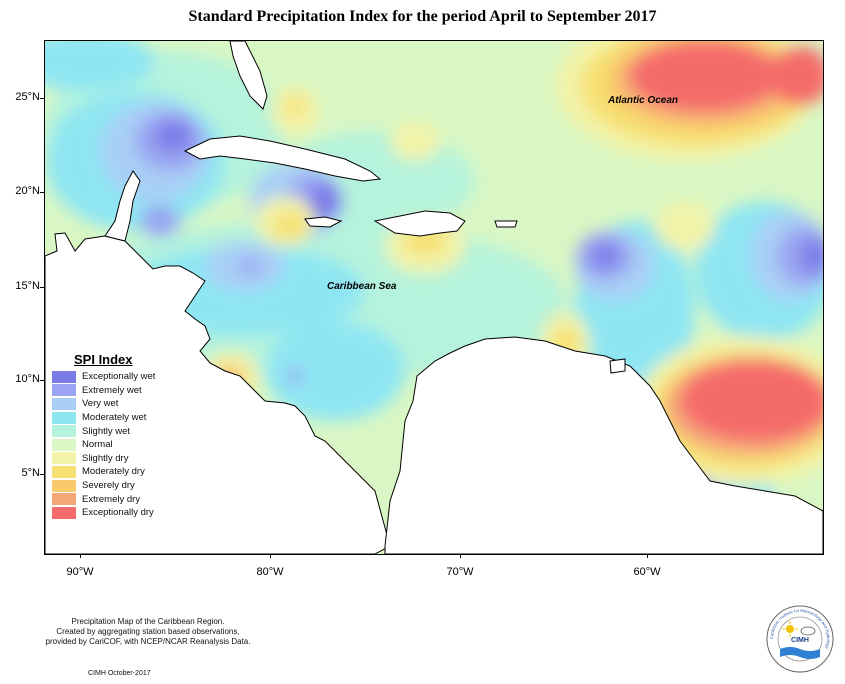  What do you see at coordinates (106, 431) in the screenshot?
I see `legend-label: Slightly wet` at bounding box center [106, 431].